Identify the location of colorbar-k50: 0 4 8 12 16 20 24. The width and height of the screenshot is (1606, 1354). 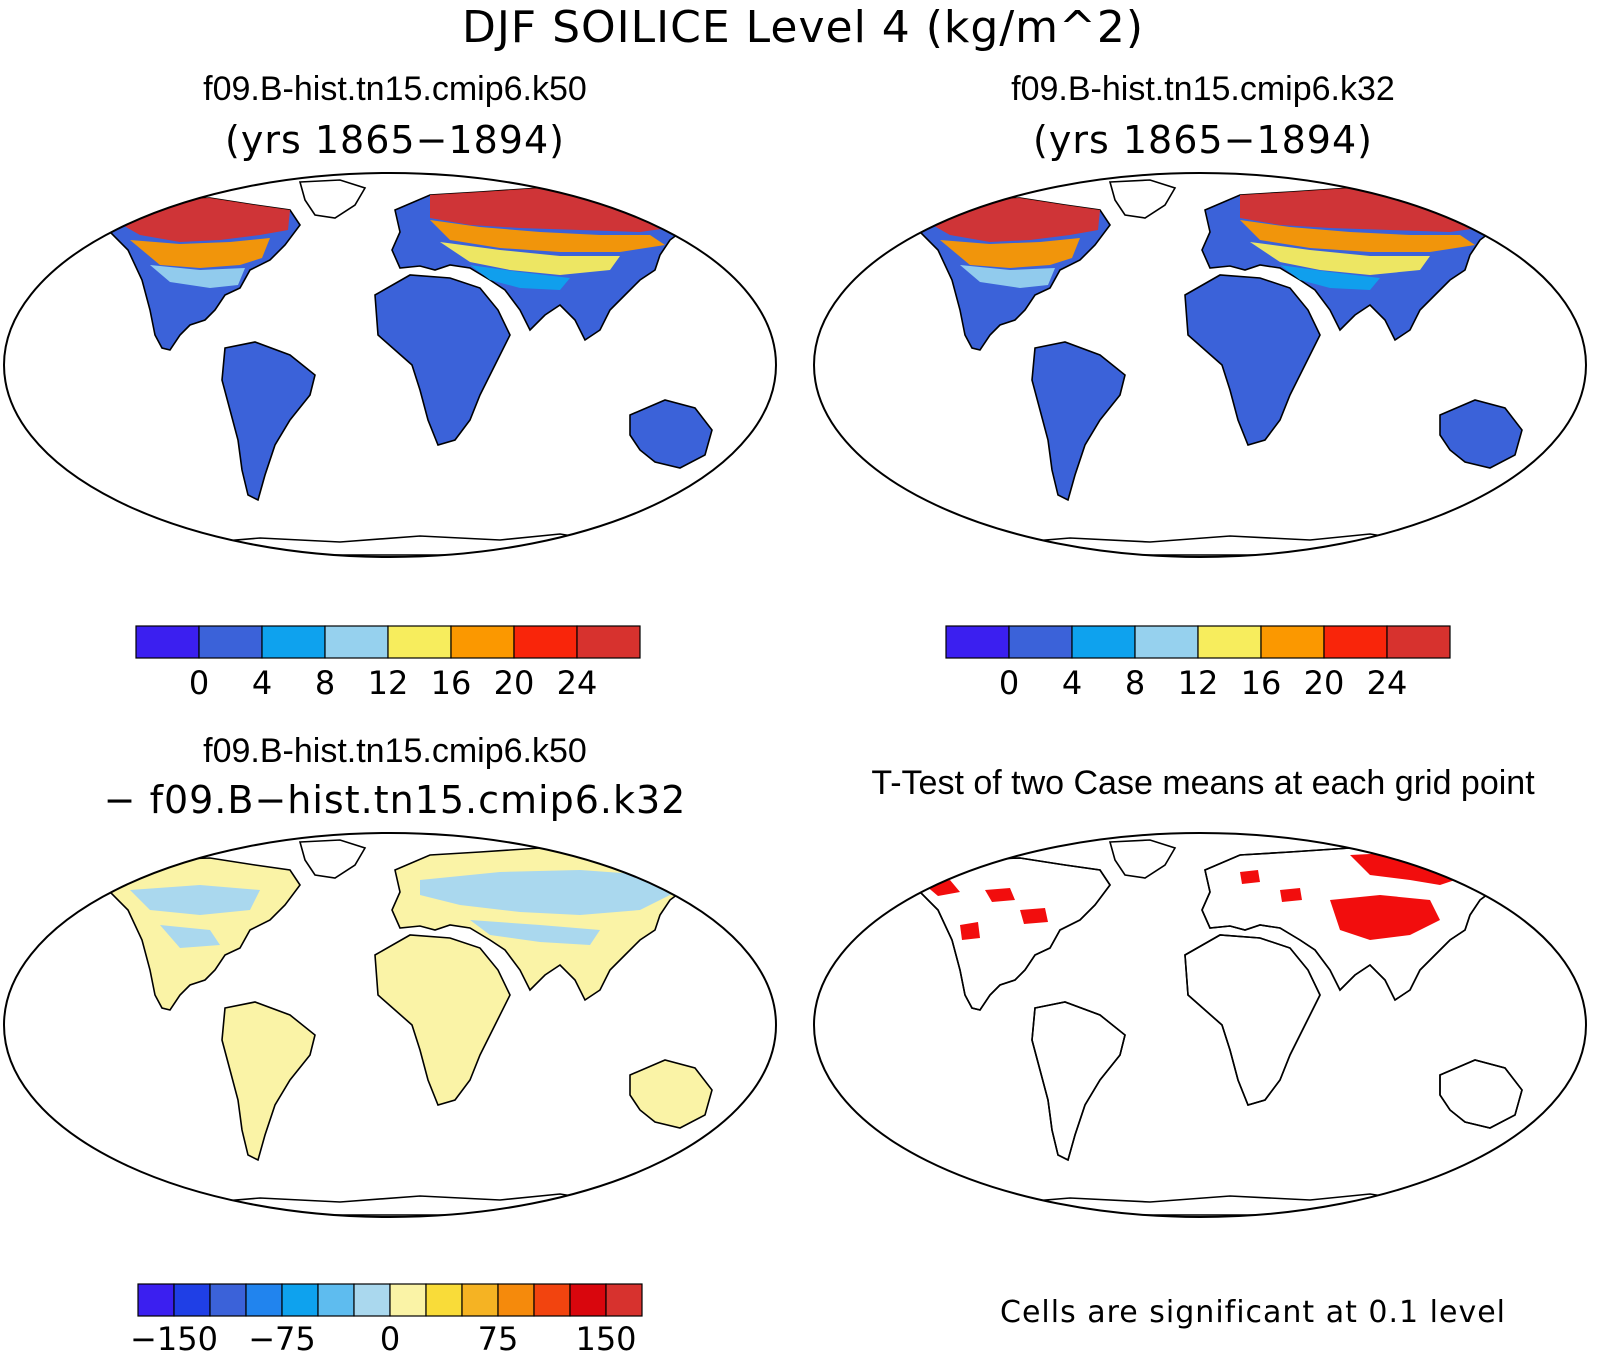
(388, 663).